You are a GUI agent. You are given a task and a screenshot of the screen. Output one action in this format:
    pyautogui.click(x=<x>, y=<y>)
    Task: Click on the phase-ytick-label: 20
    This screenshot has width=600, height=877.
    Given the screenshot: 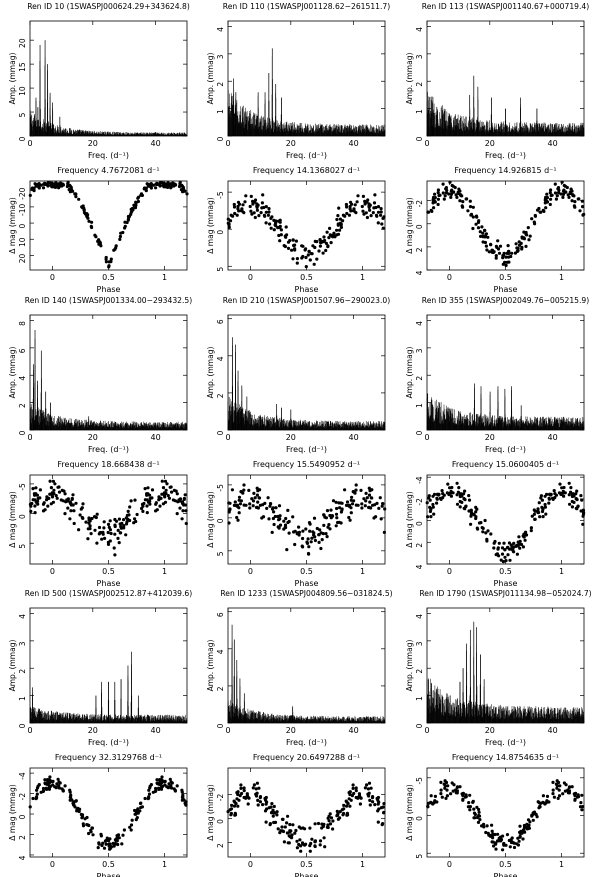 What is the action you would take?
    pyautogui.click(x=22, y=258)
    